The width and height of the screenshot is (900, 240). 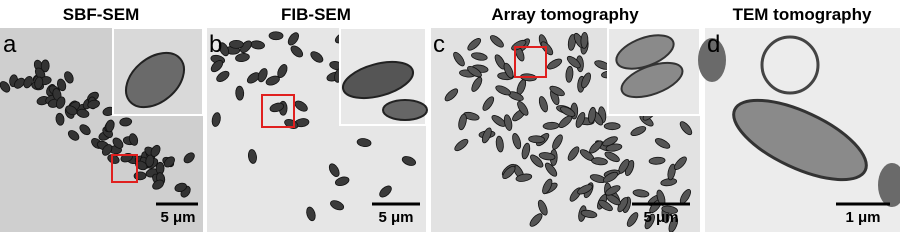 I want to click on panel-letter: b, so click(x=215, y=44).